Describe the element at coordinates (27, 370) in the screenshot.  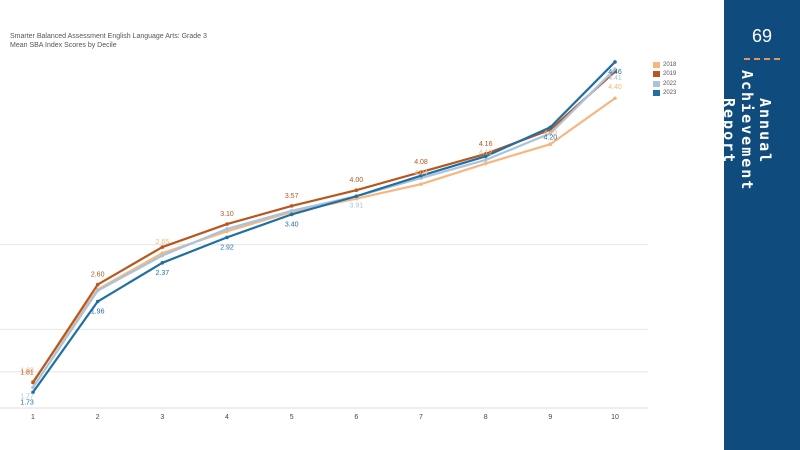
I see `data-label-2018-1: 1.82` at that location.